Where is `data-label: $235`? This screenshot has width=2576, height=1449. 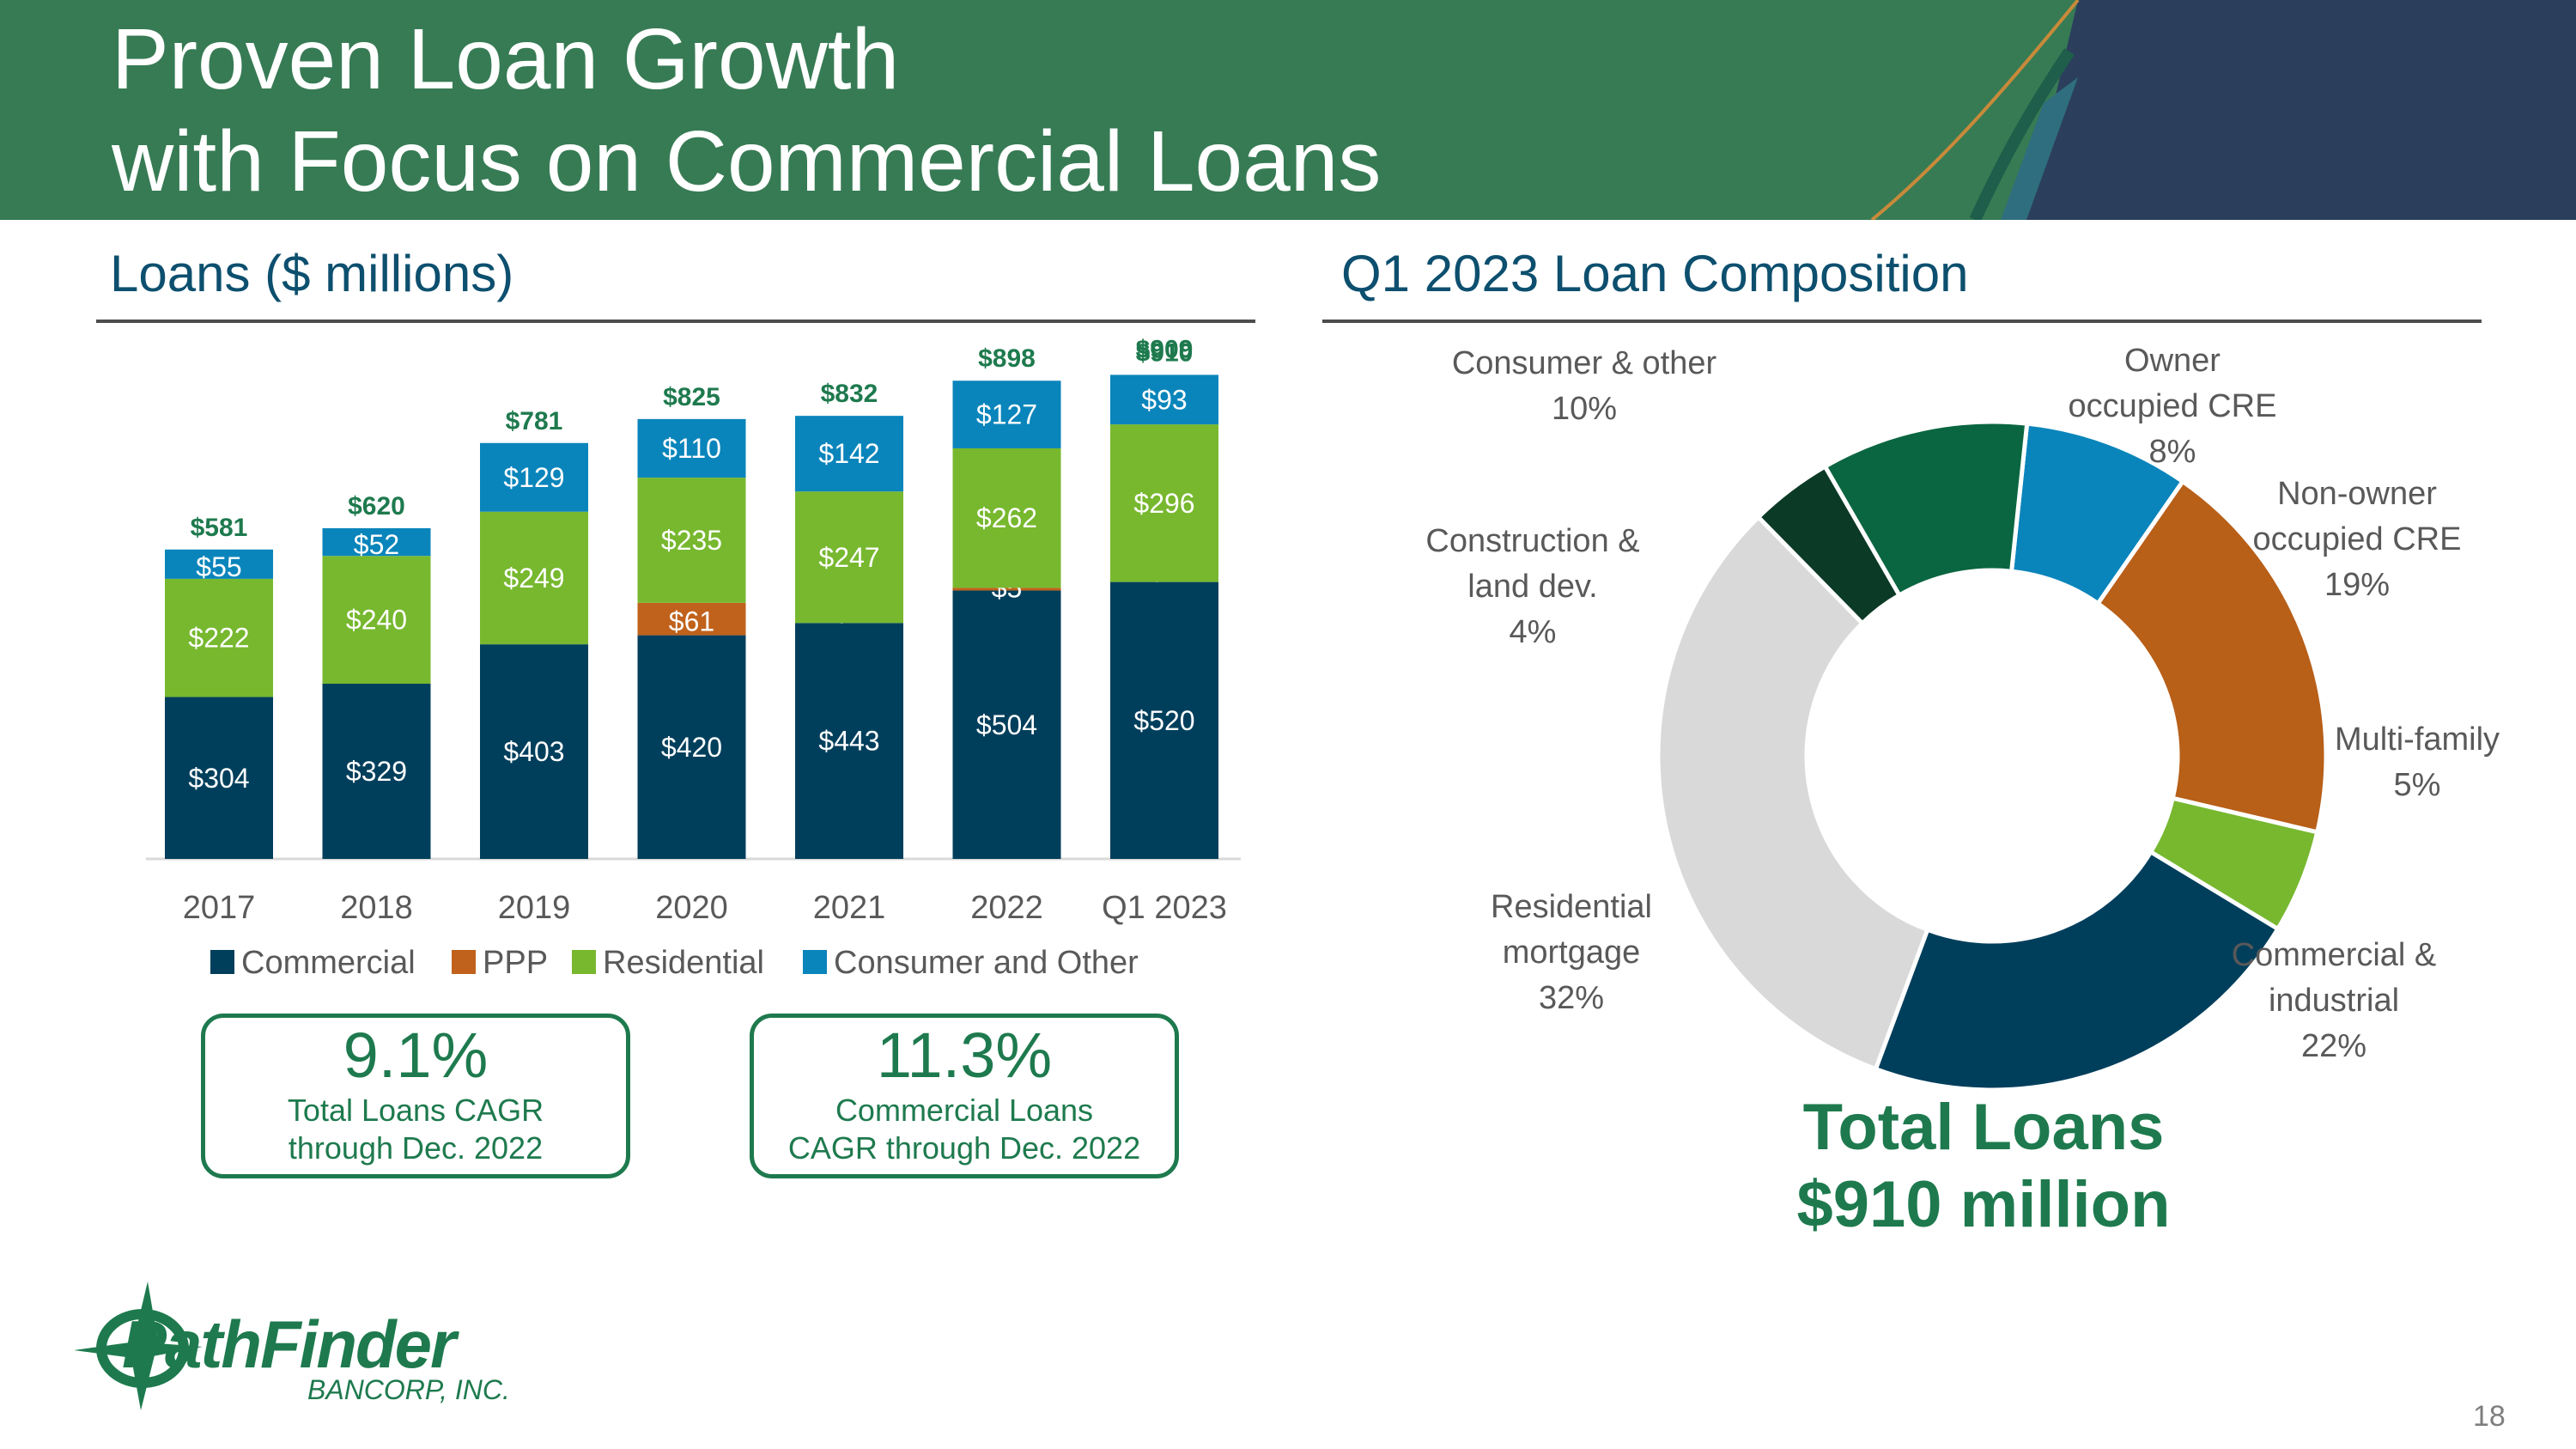 data-label: $235 is located at coordinates (691, 540).